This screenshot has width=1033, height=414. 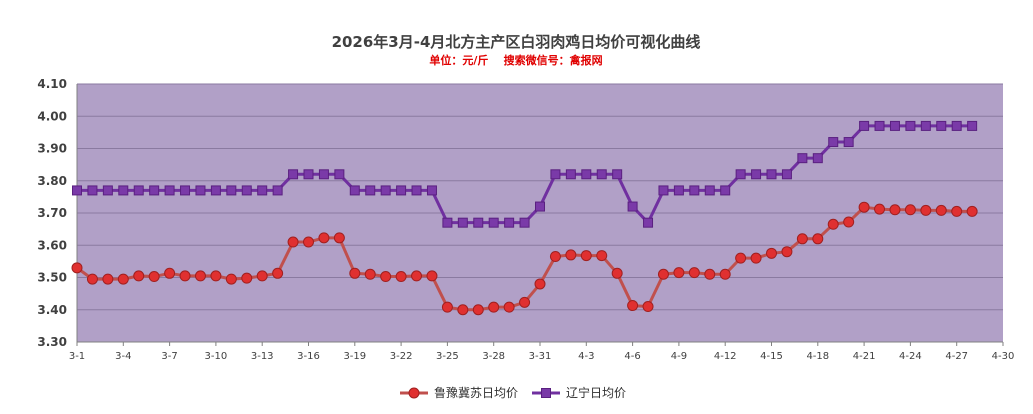 What do you see at coordinates (52, 245) in the screenshot?
I see `y-tick-label: 3.60` at bounding box center [52, 245].